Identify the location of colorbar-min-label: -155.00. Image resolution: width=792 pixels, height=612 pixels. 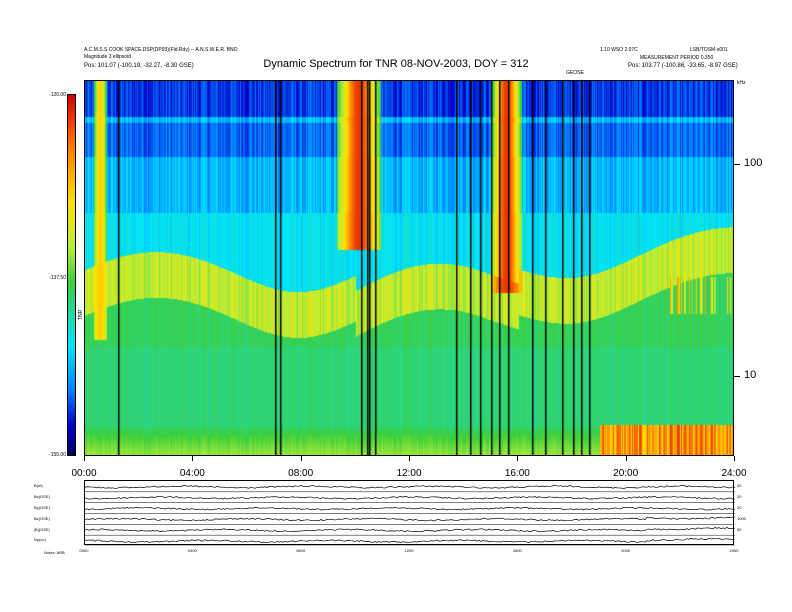
(57, 455).